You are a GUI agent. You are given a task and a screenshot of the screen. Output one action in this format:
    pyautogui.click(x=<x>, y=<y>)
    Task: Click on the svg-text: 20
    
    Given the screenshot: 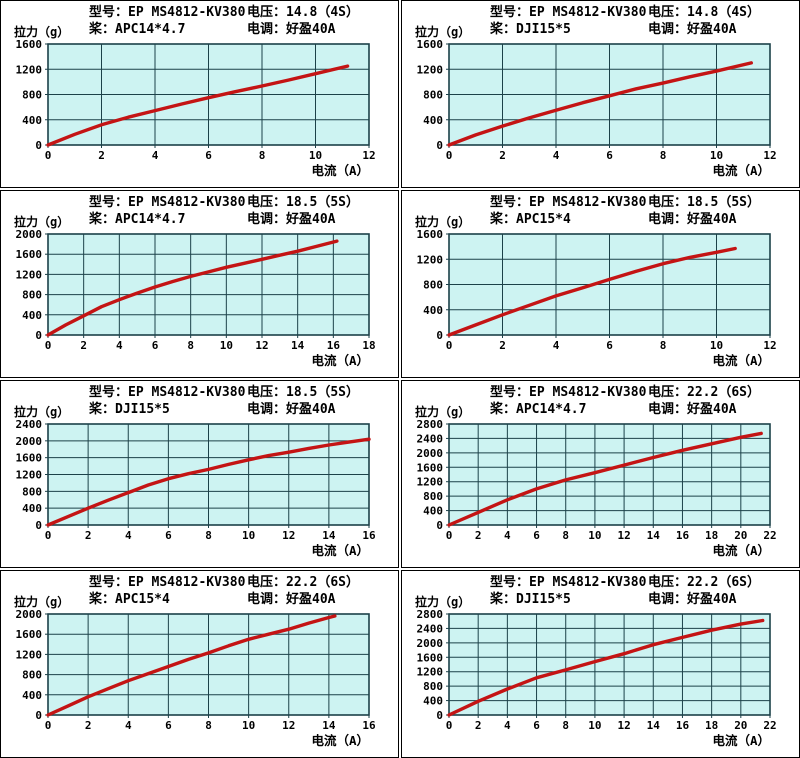 What is the action you would take?
    pyautogui.click(x=740, y=535)
    